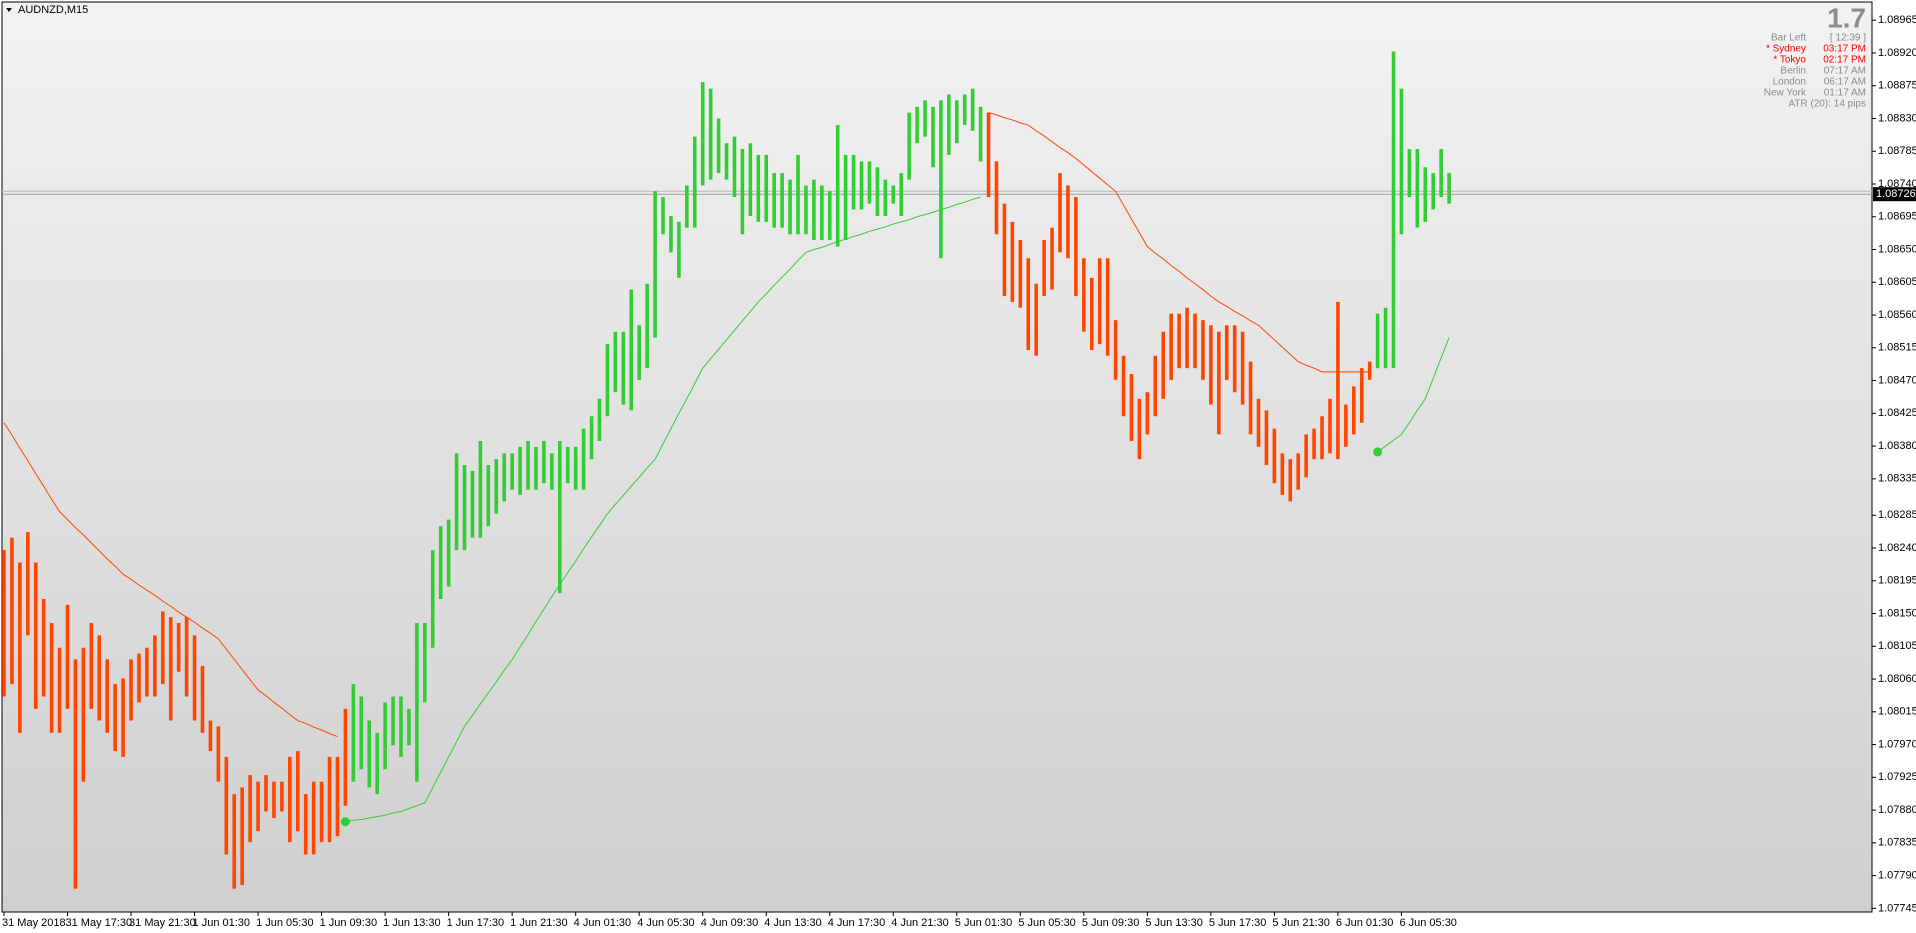  I want to click on x-tick-label: 4 Jun 05:30, so click(666, 923).